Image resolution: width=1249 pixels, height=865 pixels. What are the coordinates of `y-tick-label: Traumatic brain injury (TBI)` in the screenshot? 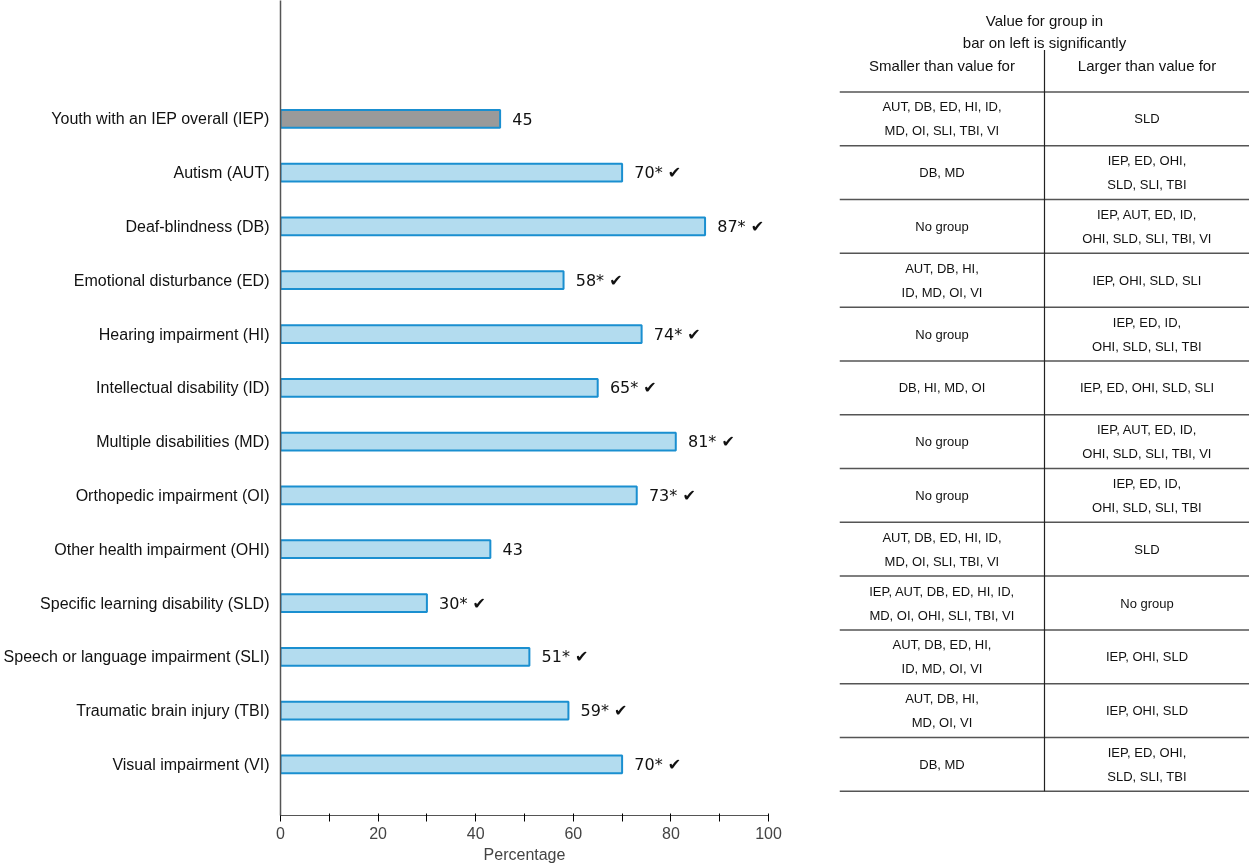 It's located at (173, 711).